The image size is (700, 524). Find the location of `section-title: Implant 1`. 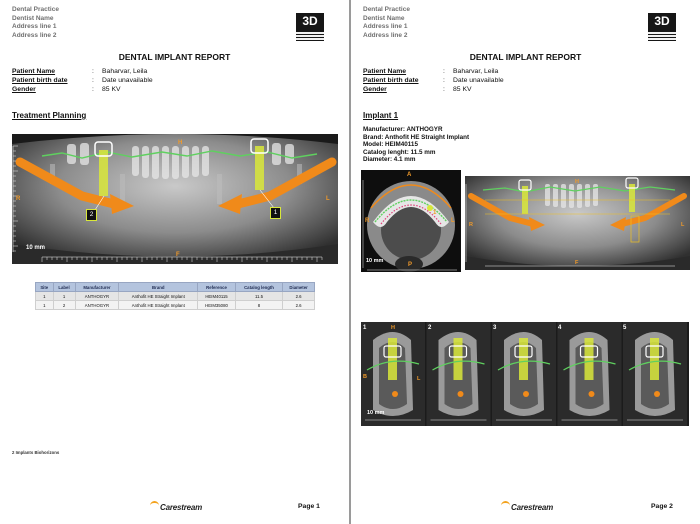

section-title: Implant 1 is located at coordinates (381, 115).